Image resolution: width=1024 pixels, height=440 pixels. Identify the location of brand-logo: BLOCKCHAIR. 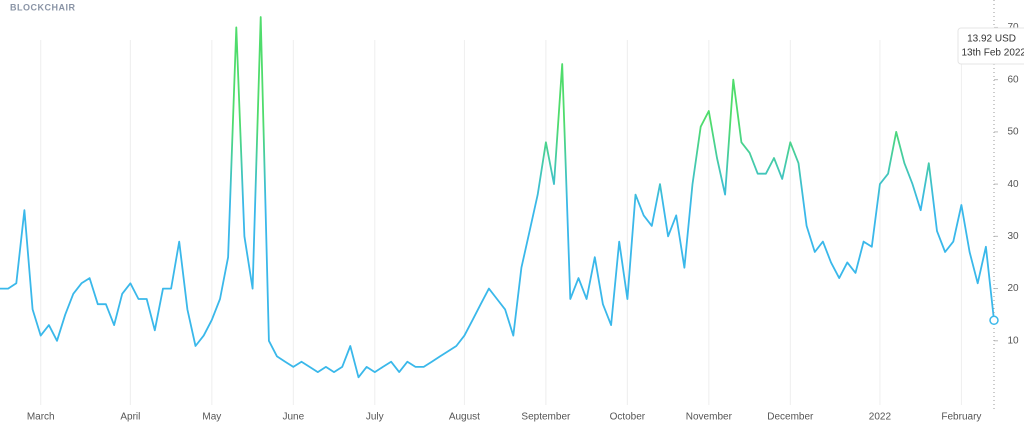
(43, 7).